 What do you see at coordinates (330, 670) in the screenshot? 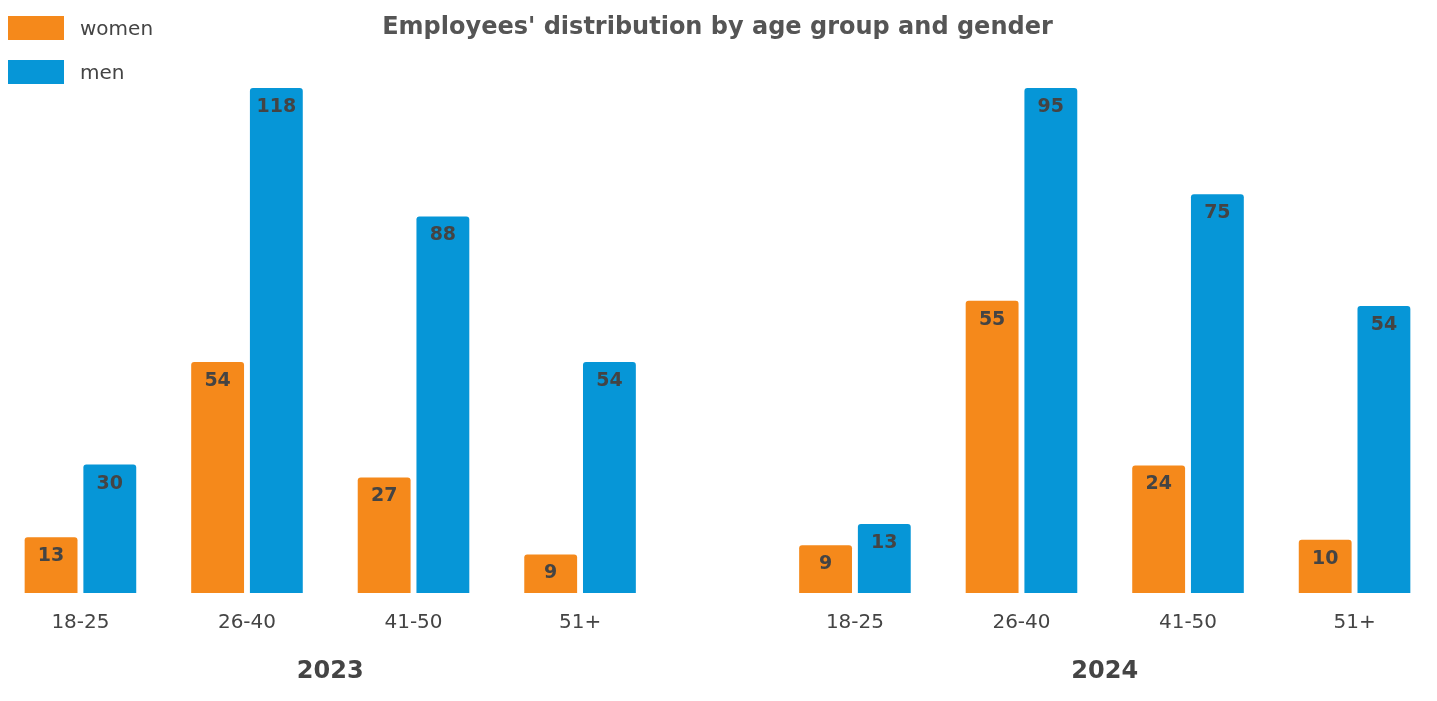
I see `x-axis-title: 2023` at bounding box center [330, 670].